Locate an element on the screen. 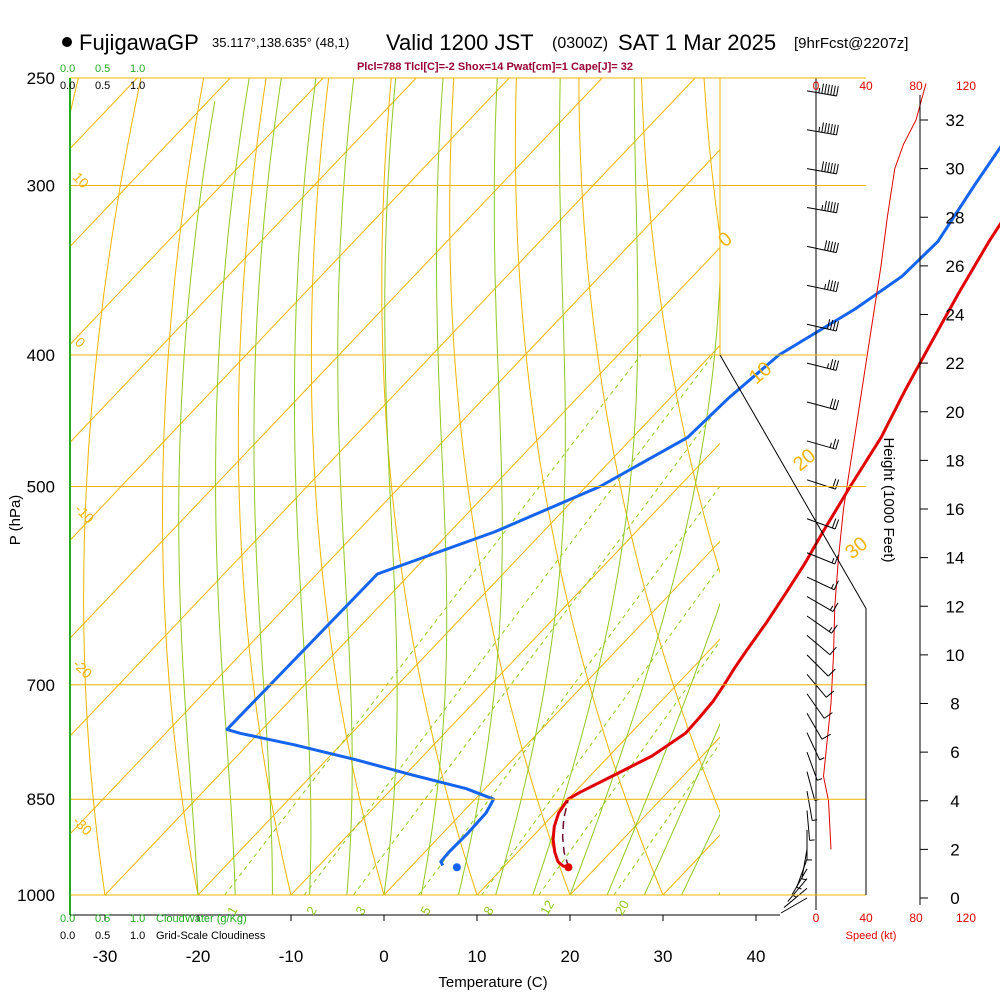 Image resolution: width=1000 pixels, height=1000 pixels. mixing-ratio-label: 20 is located at coordinates (622, 907).